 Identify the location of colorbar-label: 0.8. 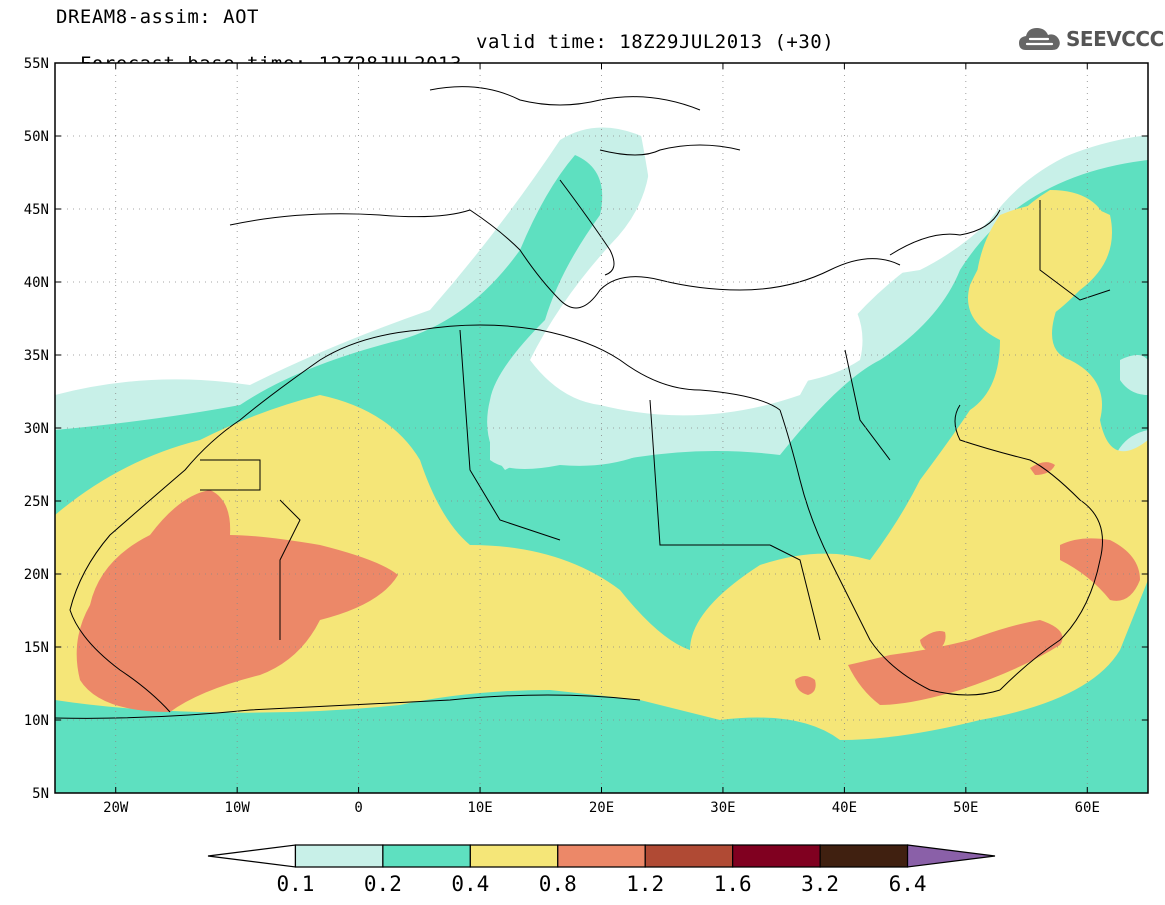
(558, 884).